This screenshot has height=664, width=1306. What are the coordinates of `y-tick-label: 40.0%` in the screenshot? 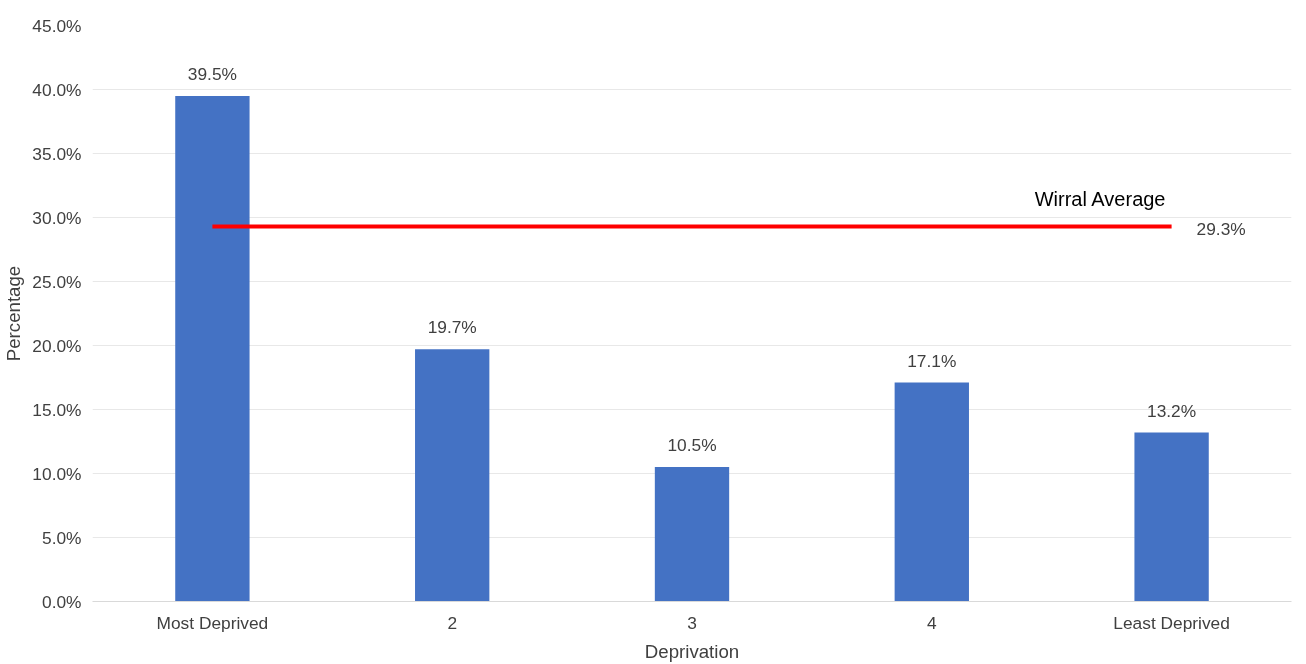 It's located at (57, 89).